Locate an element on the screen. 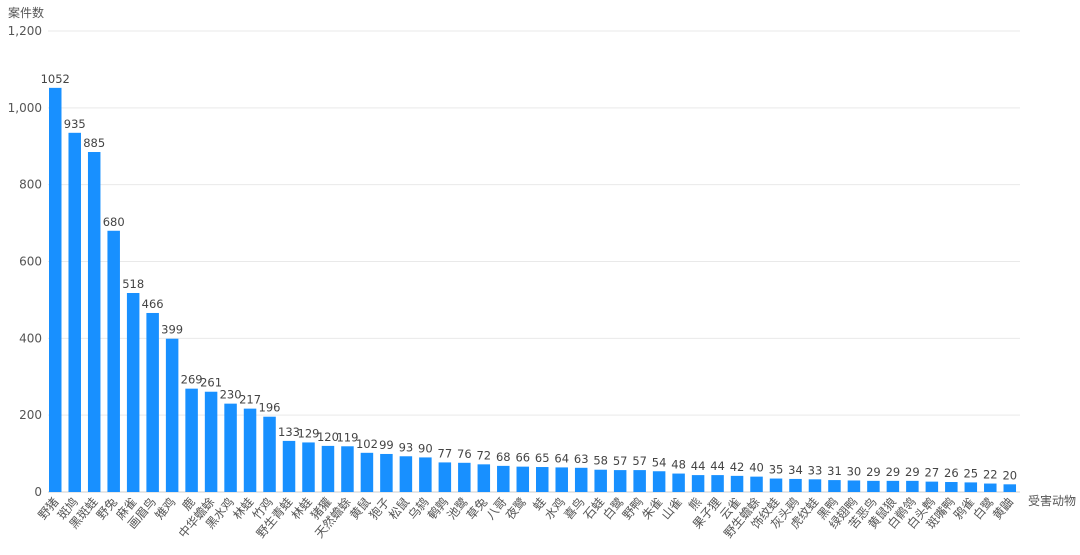  category-label: 野兔 is located at coordinates (106, 508).